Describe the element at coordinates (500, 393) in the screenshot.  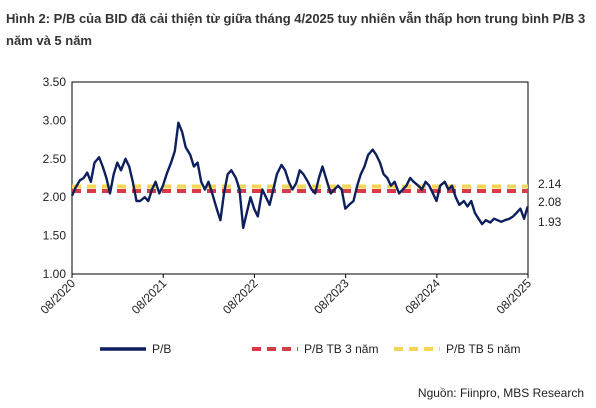
I see `source-note: Nguồn: Fiinpro, MBS Research` at that location.